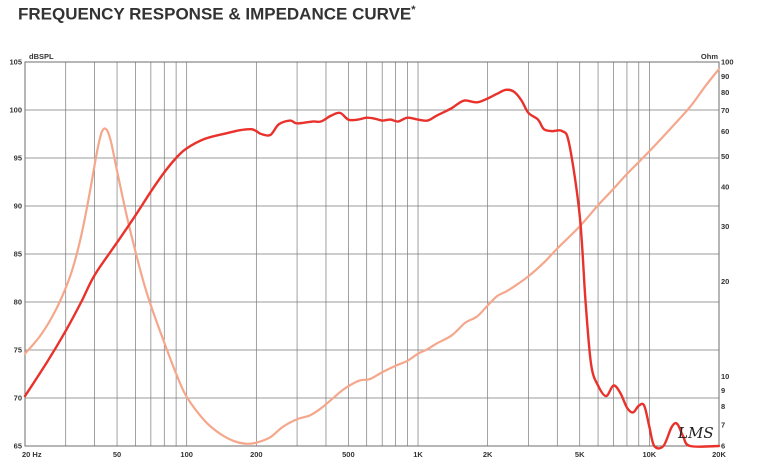  What do you see at coordinates (725, 76) in the screenshot?
I see `y-right-tick-label: 90` at bounding box center [725, 76].